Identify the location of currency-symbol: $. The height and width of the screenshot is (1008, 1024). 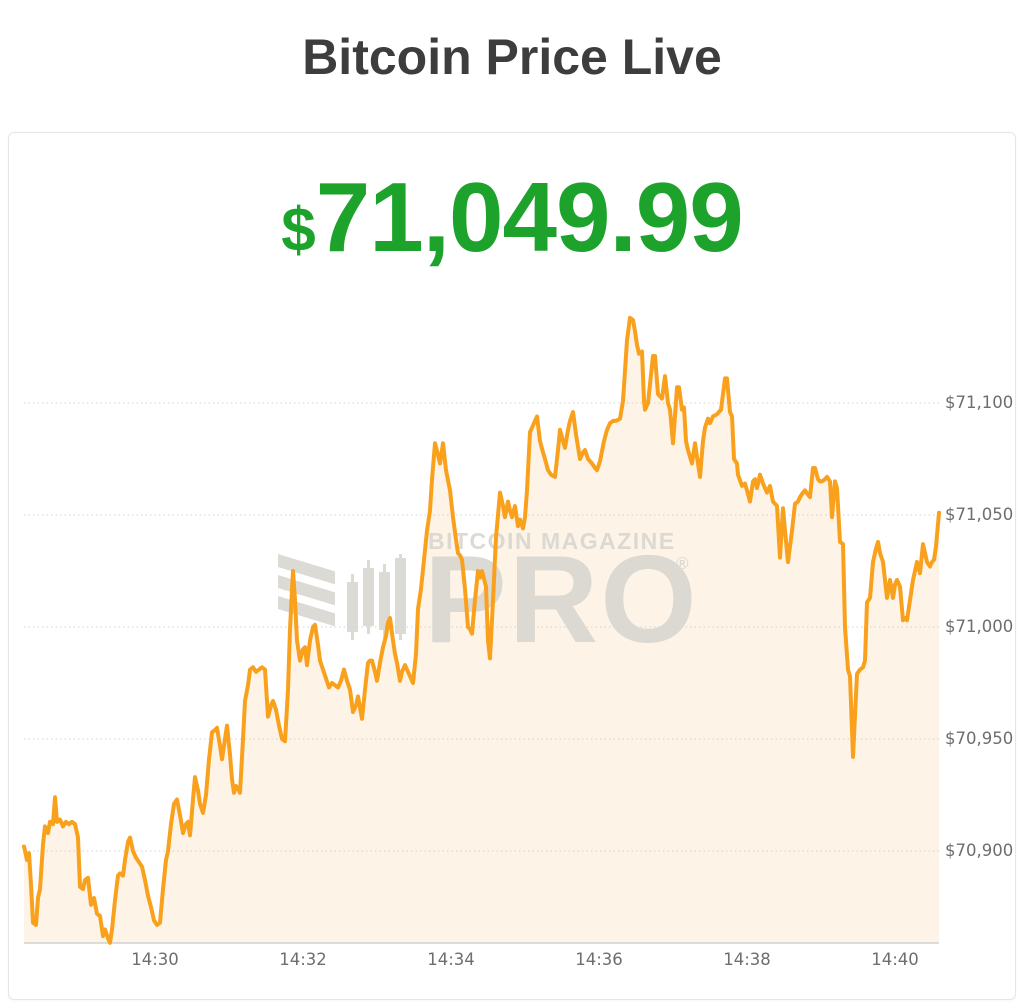
(298, 230).